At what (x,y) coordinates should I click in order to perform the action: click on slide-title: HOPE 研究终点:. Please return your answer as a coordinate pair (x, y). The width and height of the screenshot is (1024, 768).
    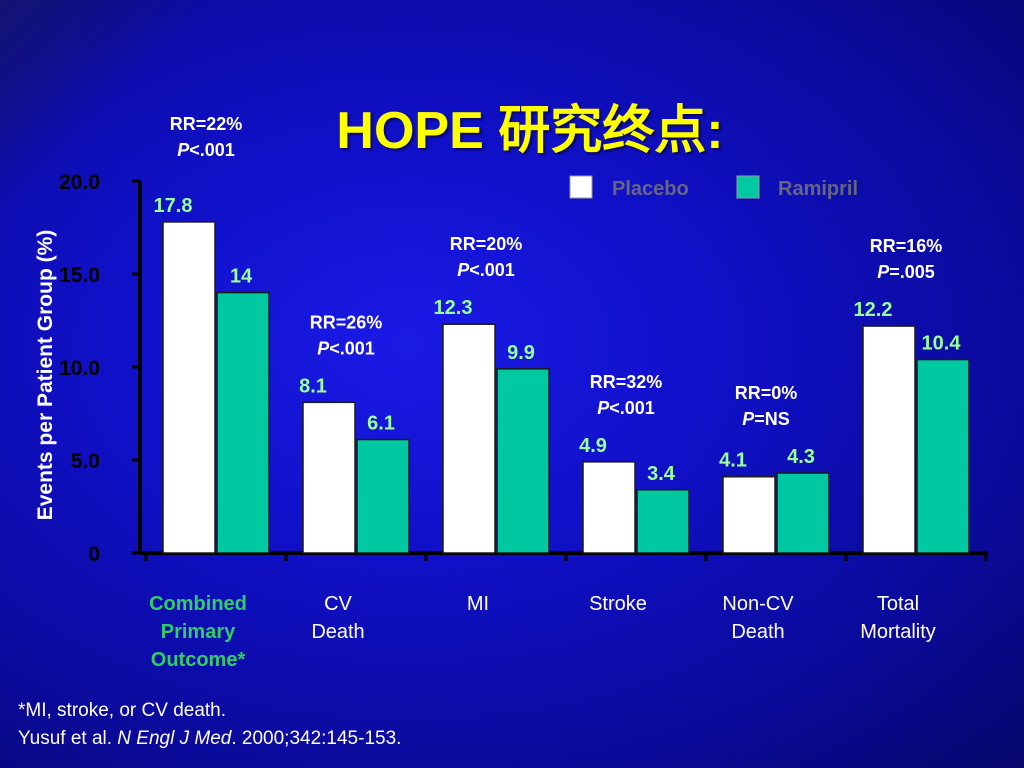
    Looking at the image, I should click on (530, 131).